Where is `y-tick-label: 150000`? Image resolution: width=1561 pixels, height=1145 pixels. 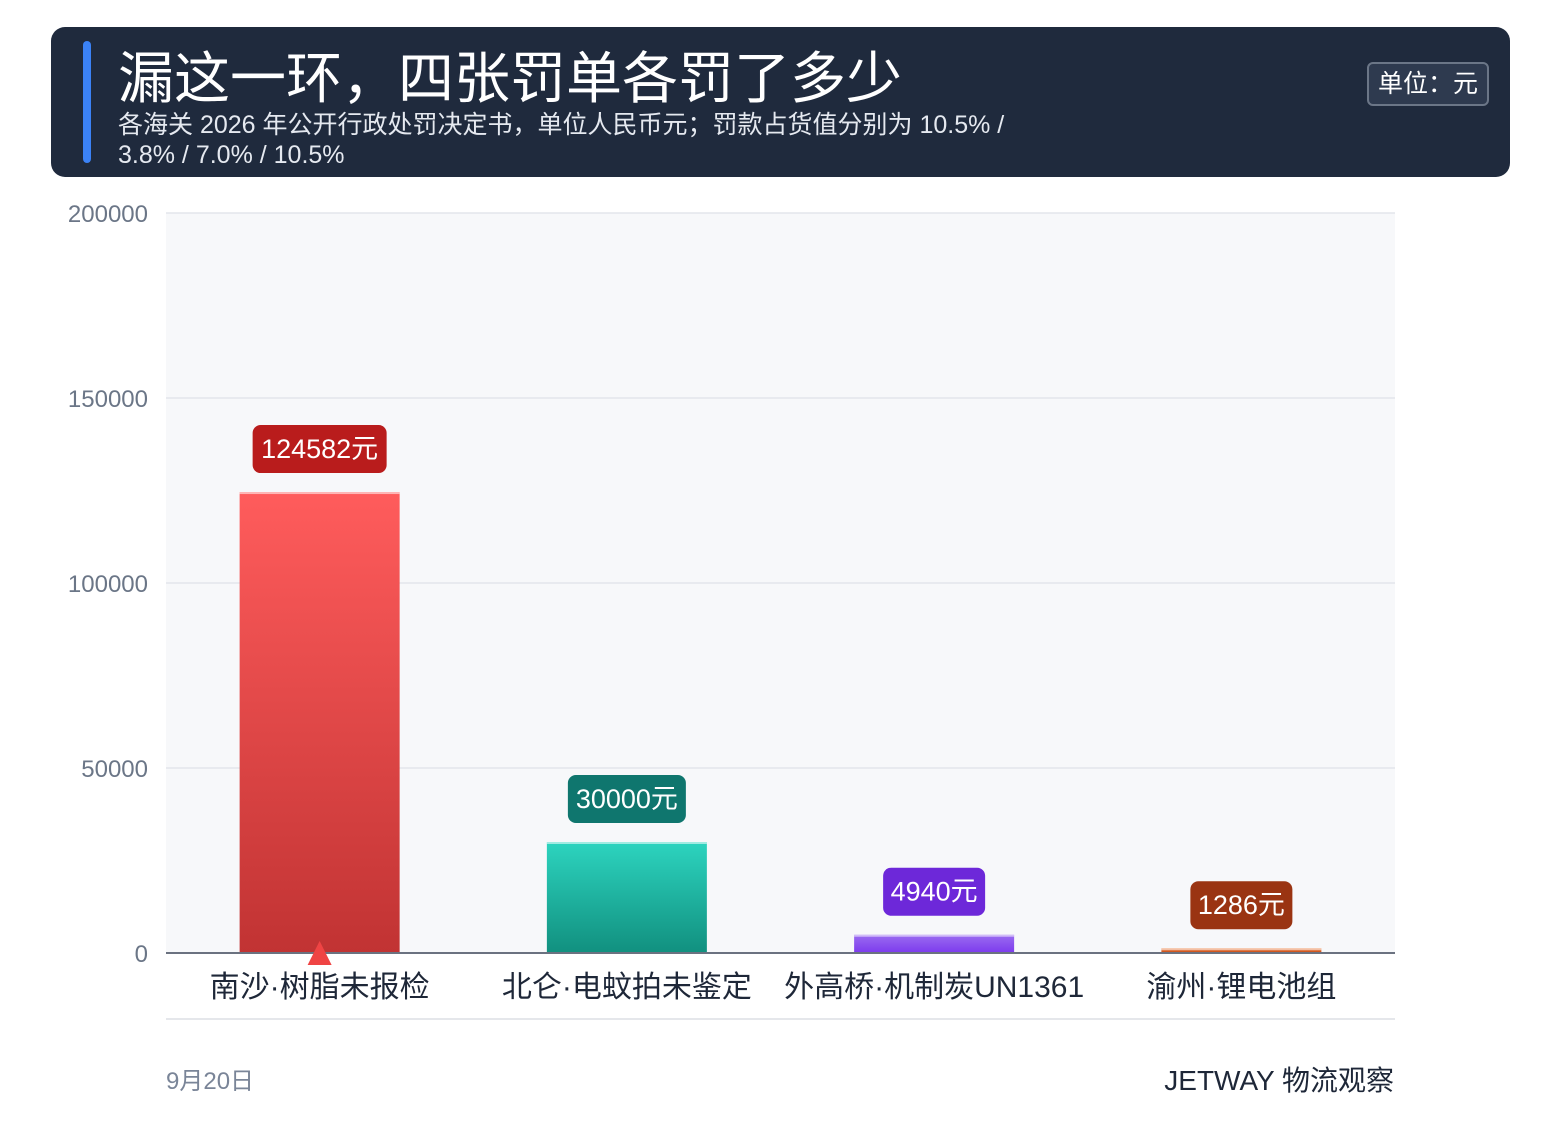 y-tick-label: 150000 is located at coordinates (108, 399).